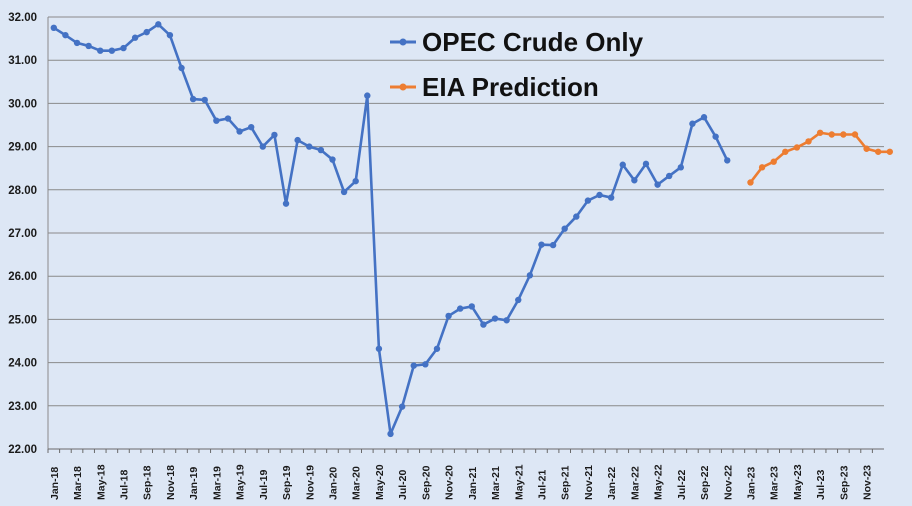 The width and height of the screenshot is (912, 506). Describe the element at coordinates (566, 482) in the screenshot. I see `x-tick-label: Sep-21` at that location.